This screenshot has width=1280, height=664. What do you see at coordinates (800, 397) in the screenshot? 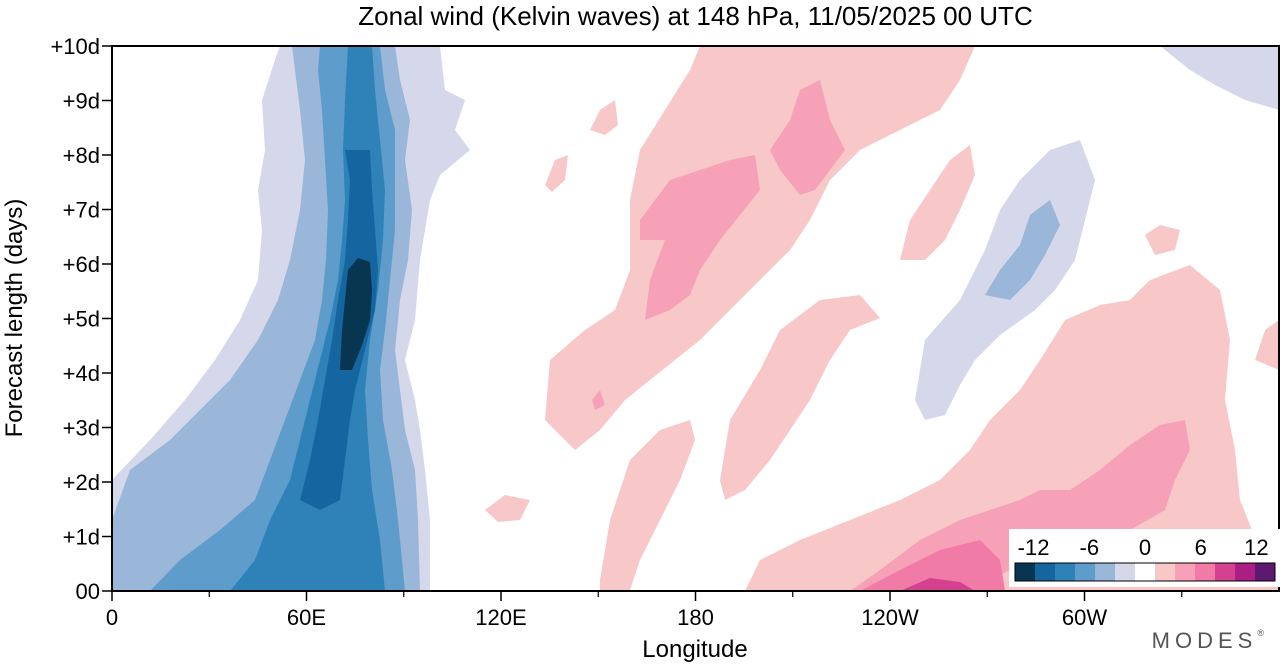
I see `contour-pos-2-band-c` at bounding box center [800, 397].